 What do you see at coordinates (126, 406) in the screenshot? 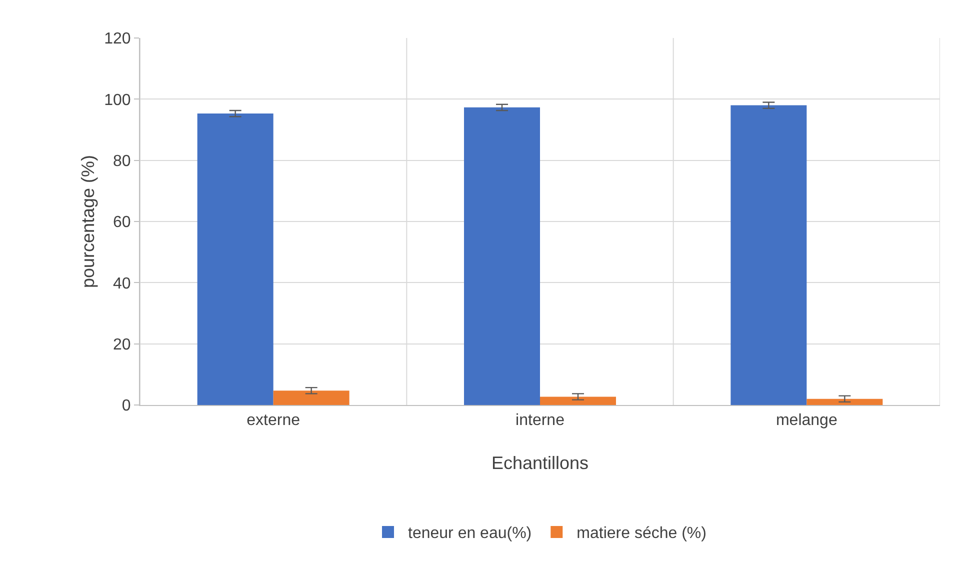
I see `y-tick-label: 0` at bounding box center [126, 406].